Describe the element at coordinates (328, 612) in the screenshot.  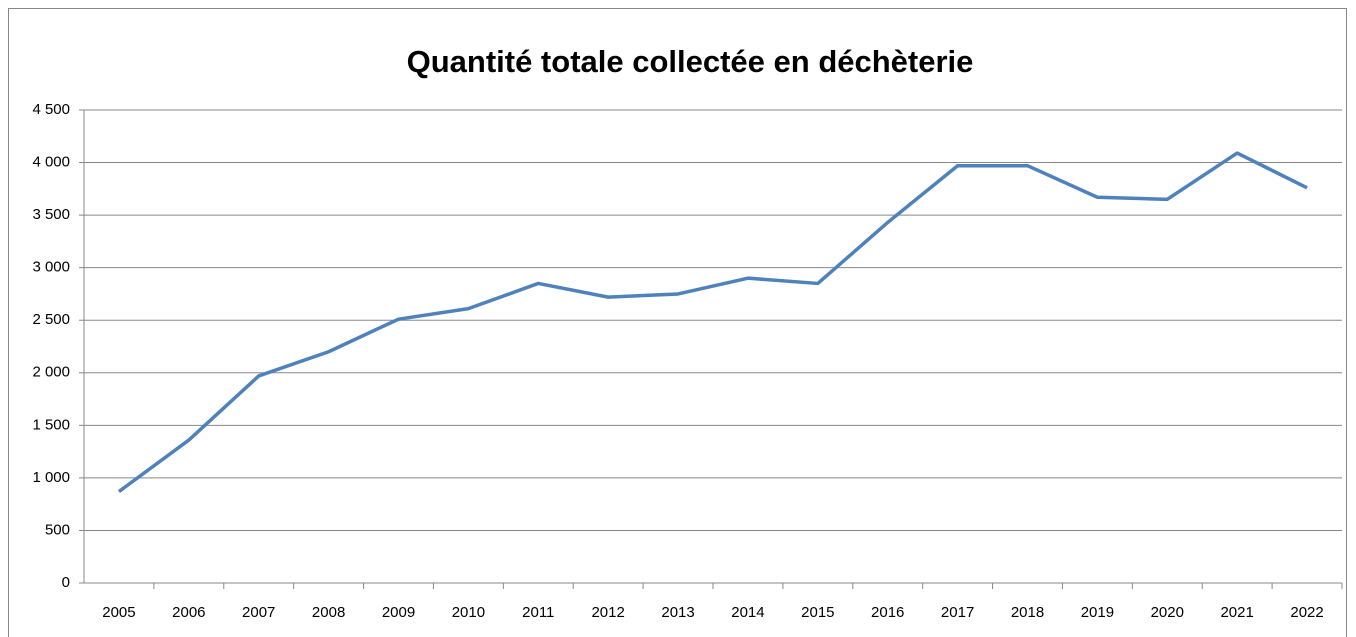
I see `x-tick-label: 2008` at that location.